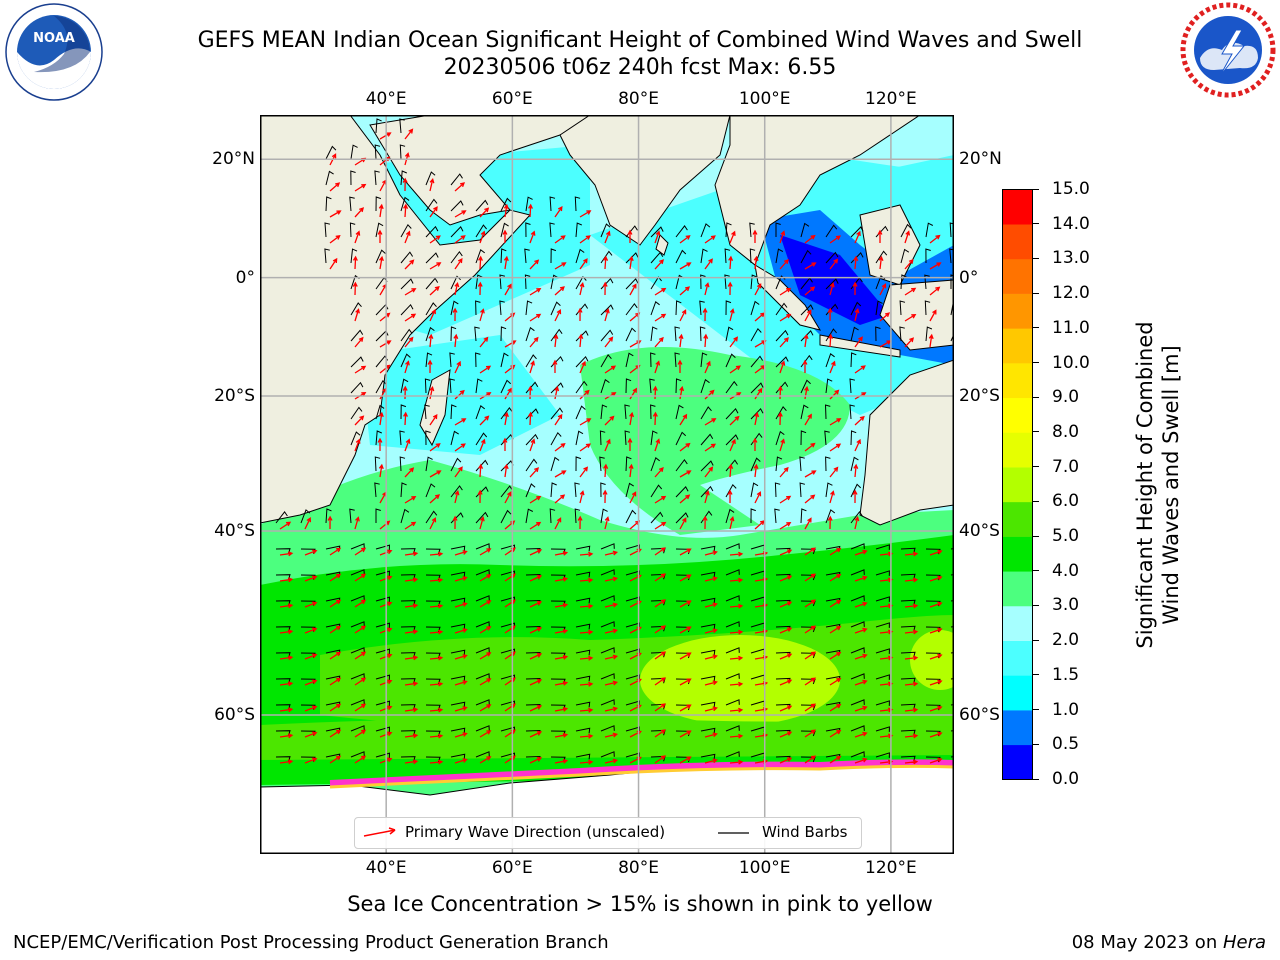 Image resolution: width=1280 pixels, height=960 pixels. I want to click on southeast-asia-land, so click(817, 190).